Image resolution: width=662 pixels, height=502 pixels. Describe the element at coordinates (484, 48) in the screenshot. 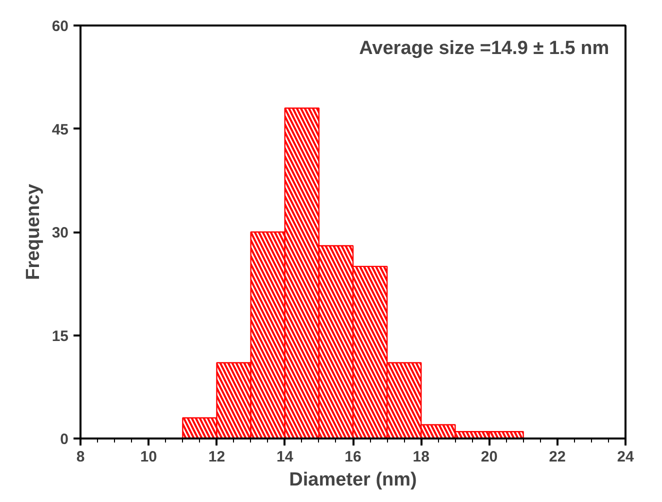

I see `annotation: Average size =14.9 ± 1.5 nm` at that location.